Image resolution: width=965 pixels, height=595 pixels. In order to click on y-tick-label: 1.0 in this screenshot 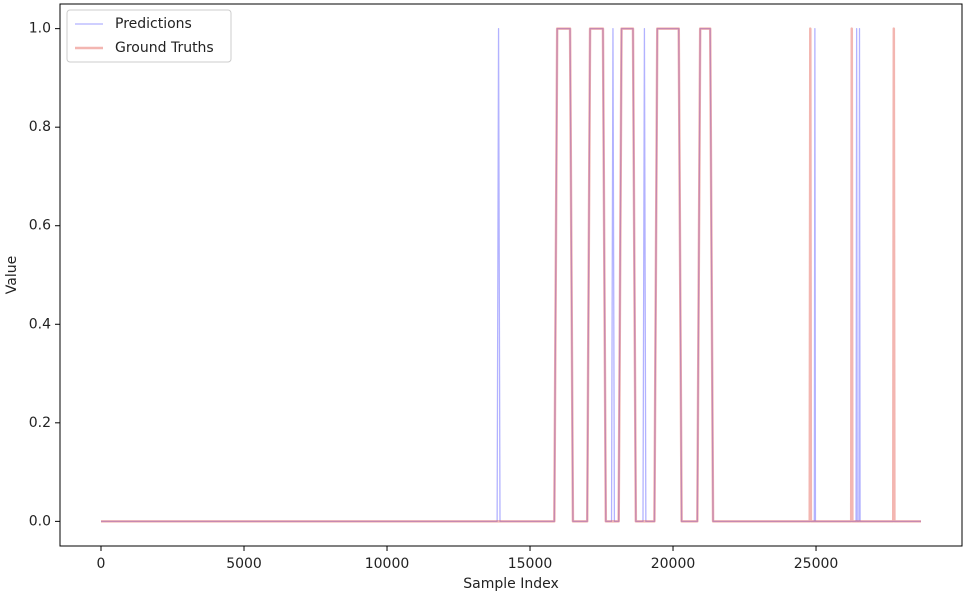, I will do `click(40, 29)`.